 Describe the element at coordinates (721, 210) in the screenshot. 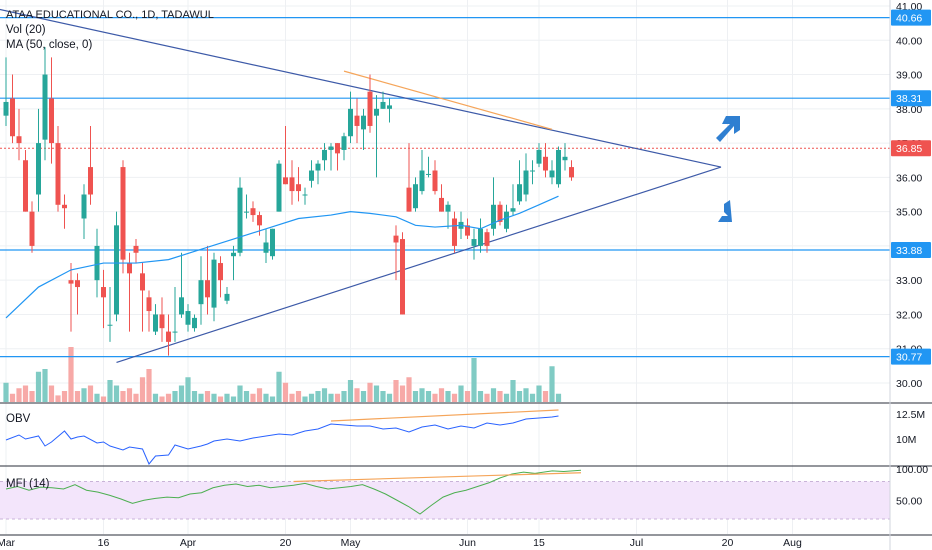

I see `arrow-down-right-icon` at that location.